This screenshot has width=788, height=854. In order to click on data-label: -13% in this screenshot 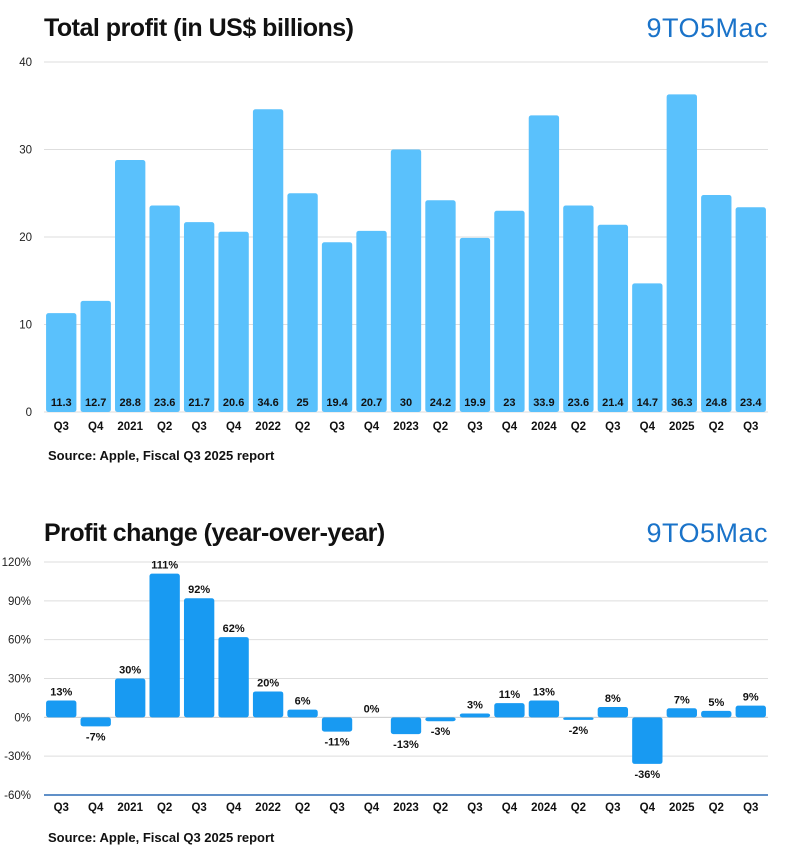, I will do `click(406, 745)`.